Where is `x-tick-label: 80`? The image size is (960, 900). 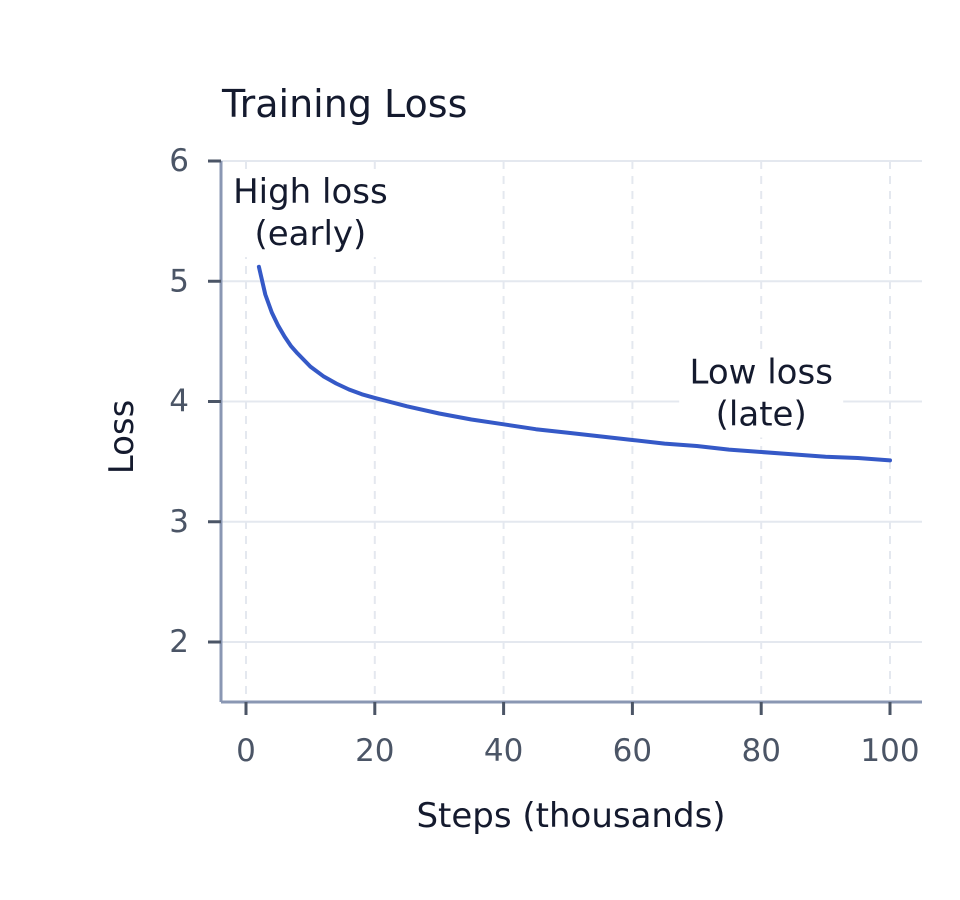
x-tick-label: 80 is located at coordinates (760, 751).